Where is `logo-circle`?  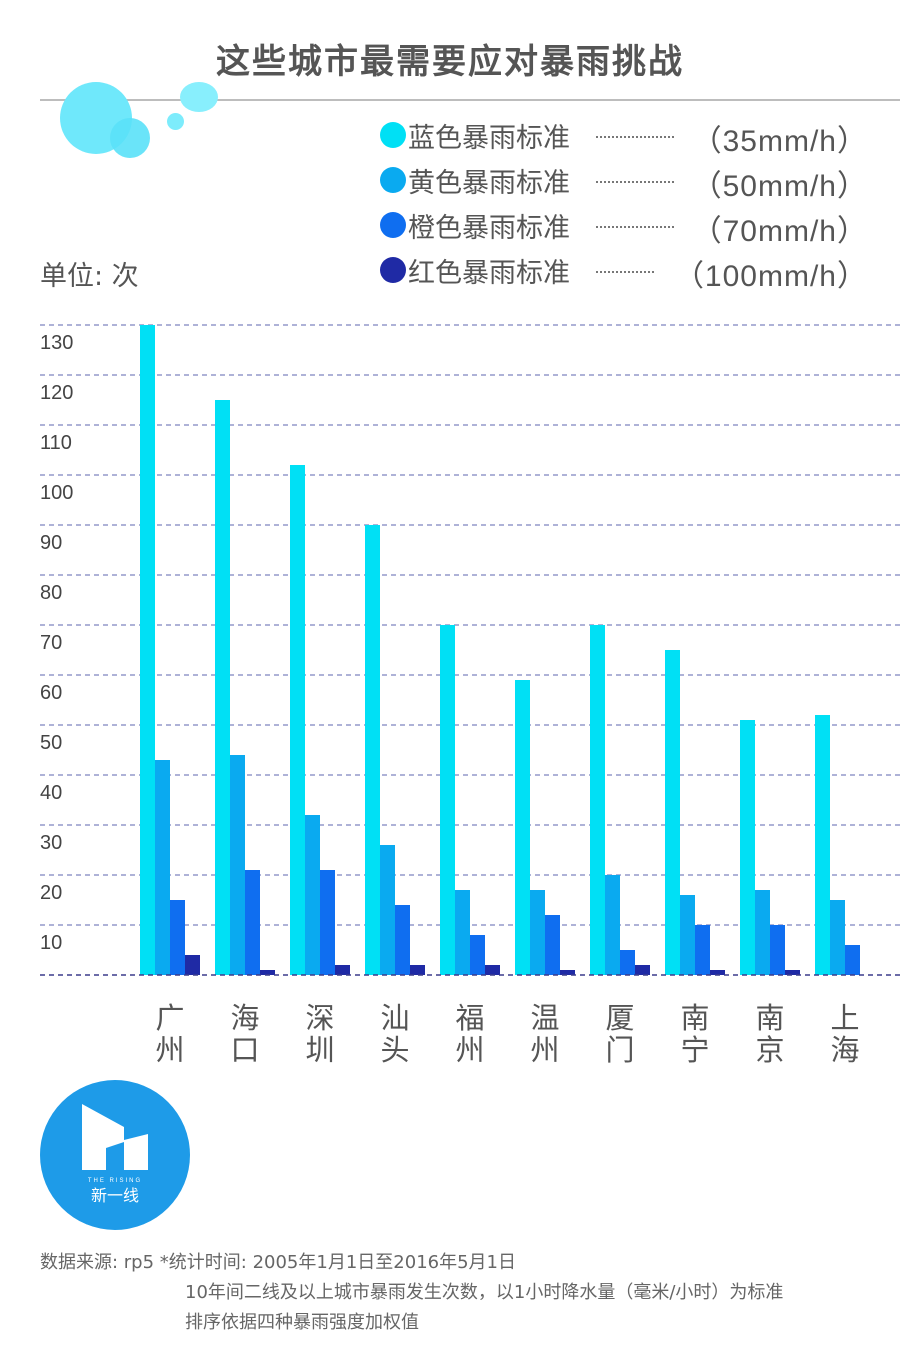 logo-circle is located at coordinates (115, 1155).